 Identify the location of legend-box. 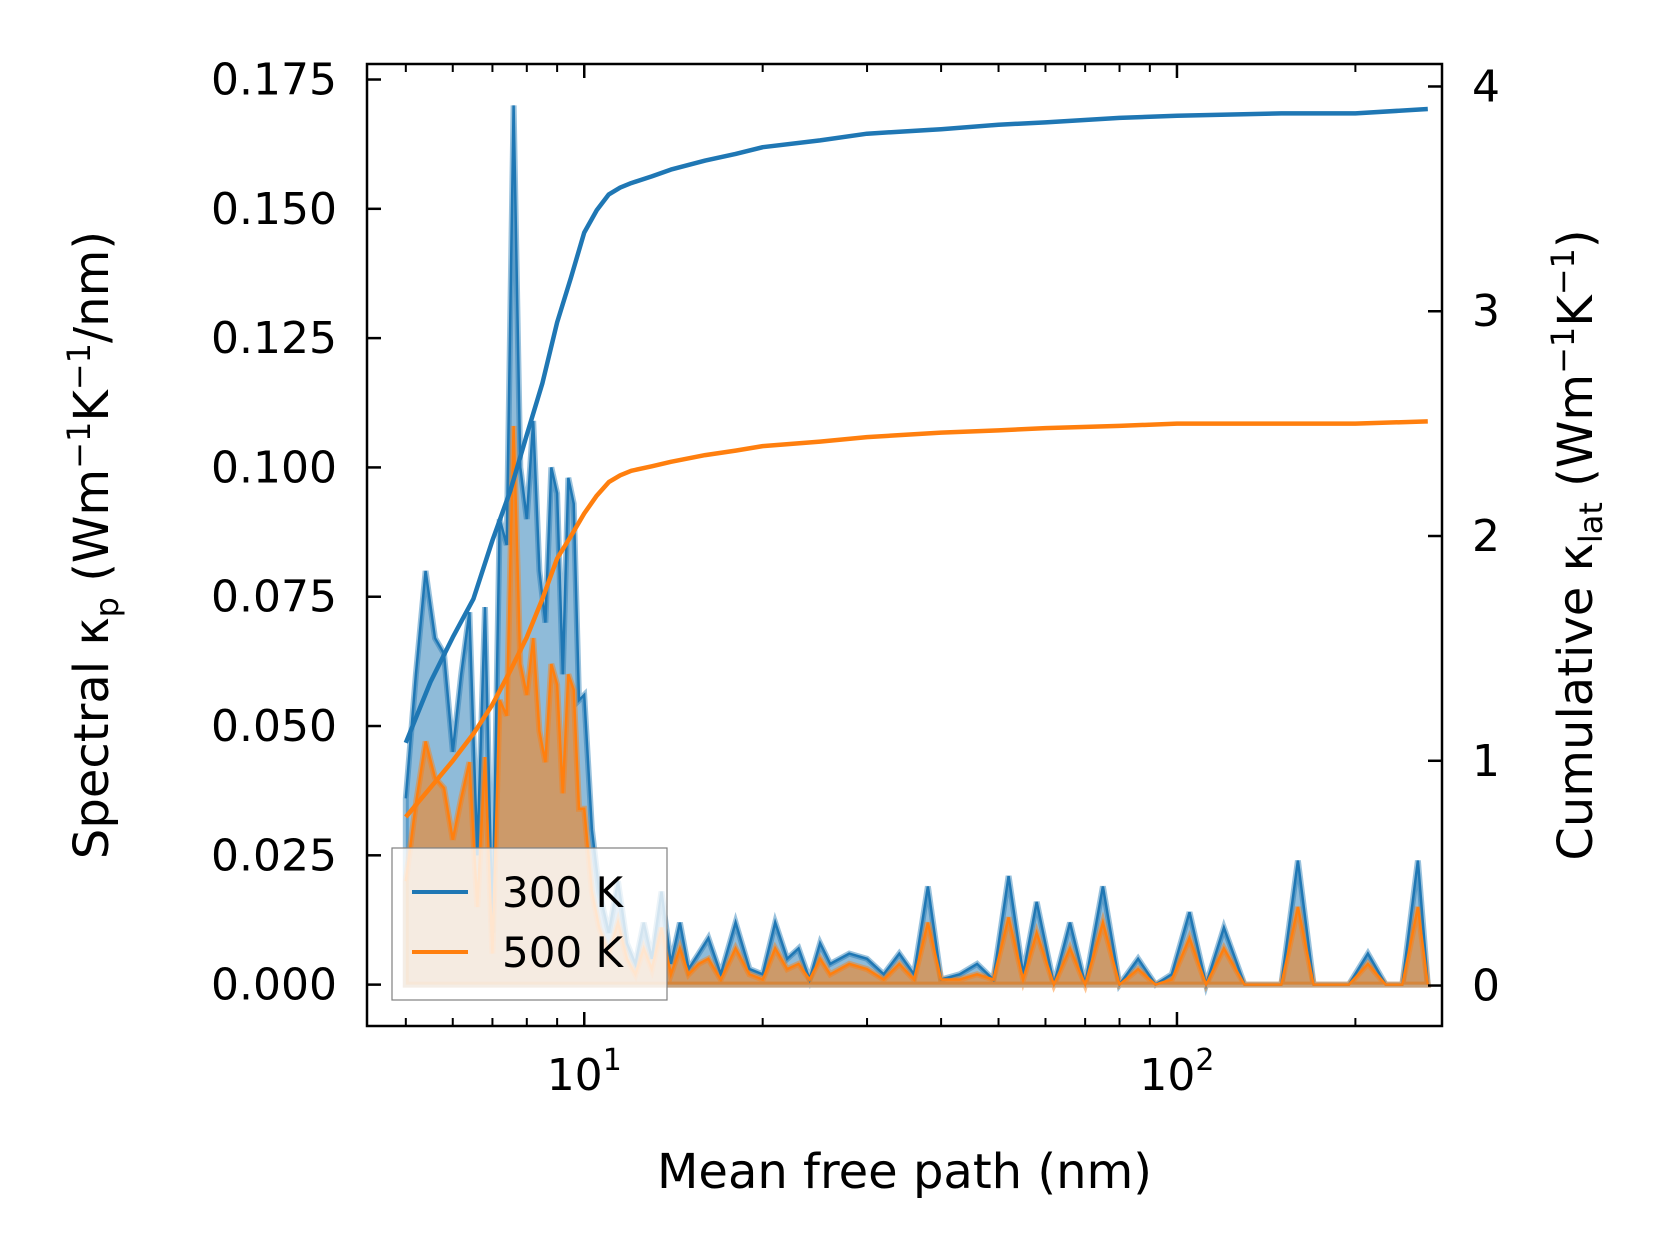
(529, 924).